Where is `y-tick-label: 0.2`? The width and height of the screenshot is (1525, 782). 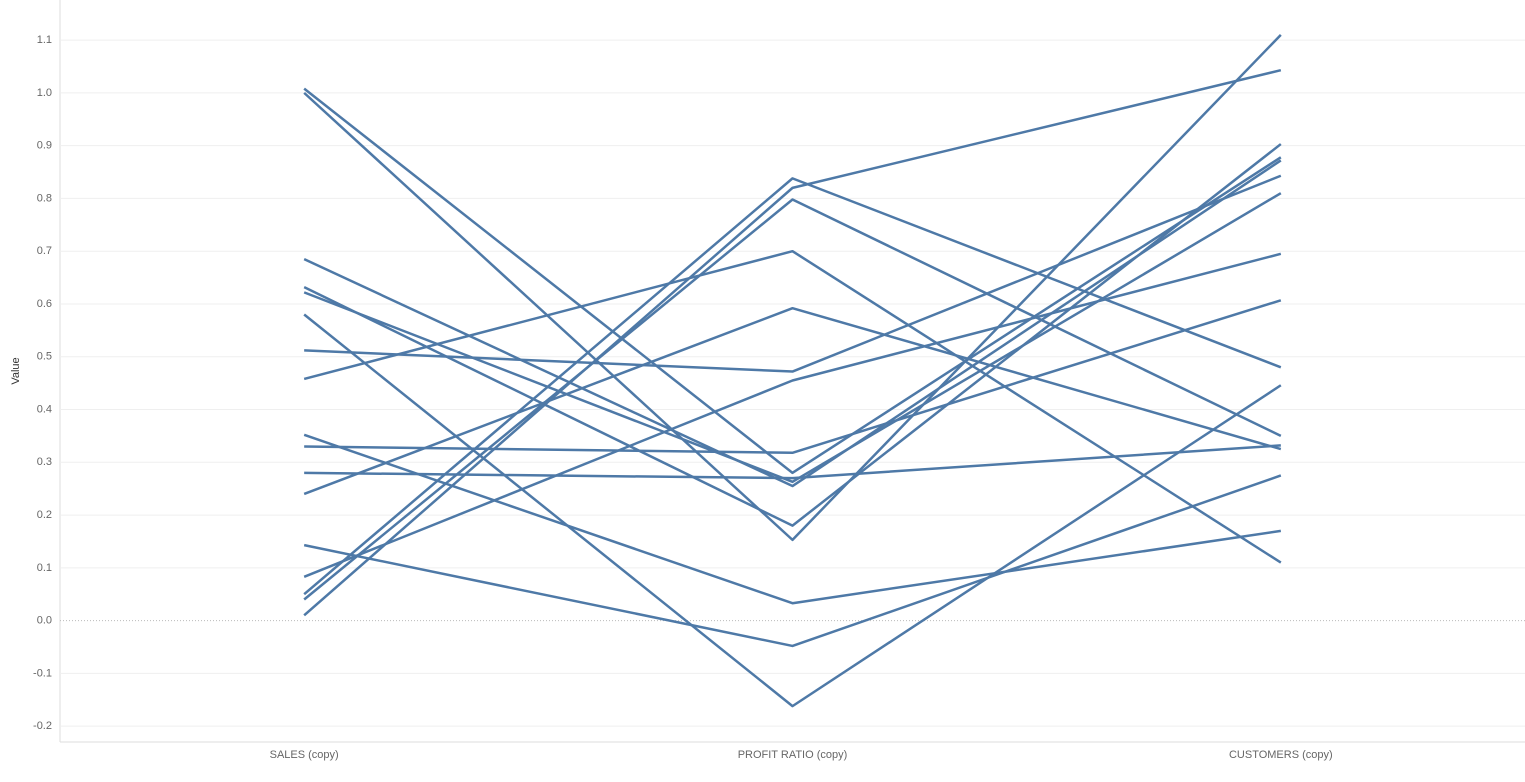 y-tick-label: 0.2 is located at coordinates (44, 515).